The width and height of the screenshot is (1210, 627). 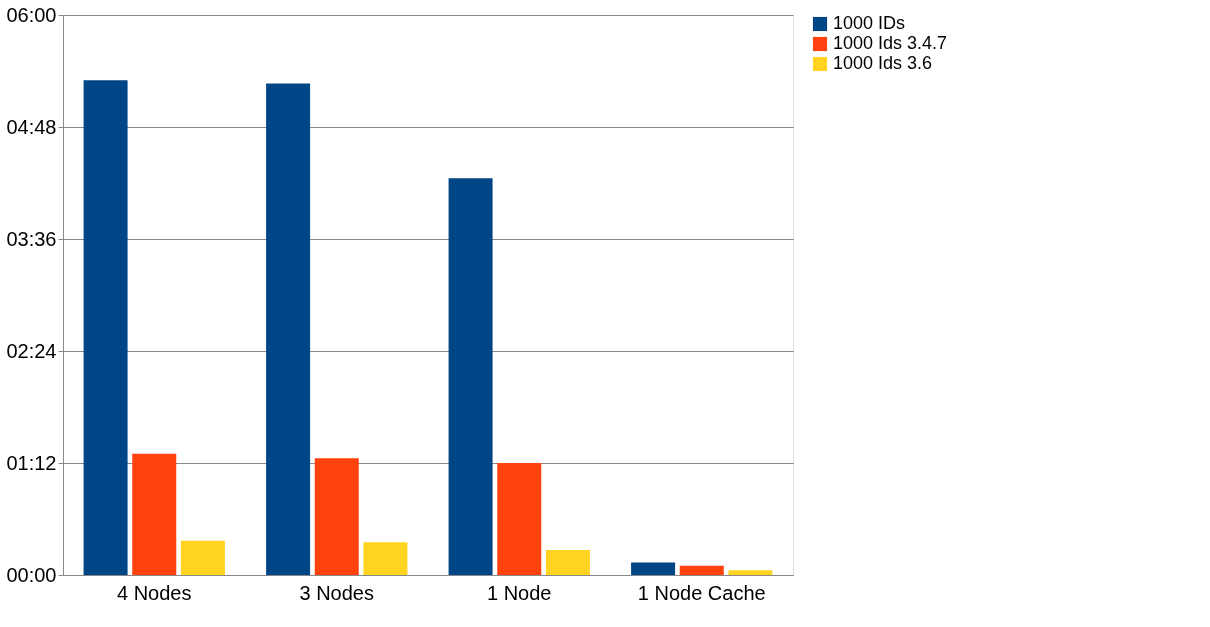 I want to click on y-tick-label: 00:00, so click(x=31, y=574).